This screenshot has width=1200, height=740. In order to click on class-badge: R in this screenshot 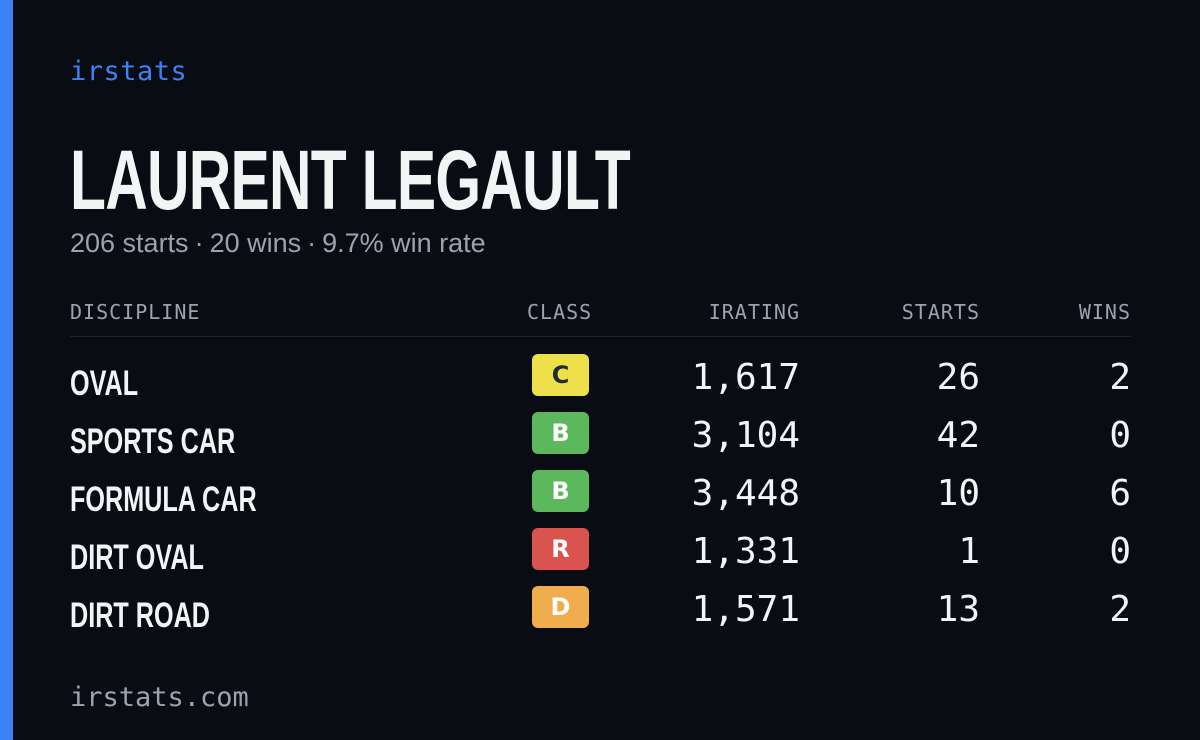, I will do `click(560, 549)`.